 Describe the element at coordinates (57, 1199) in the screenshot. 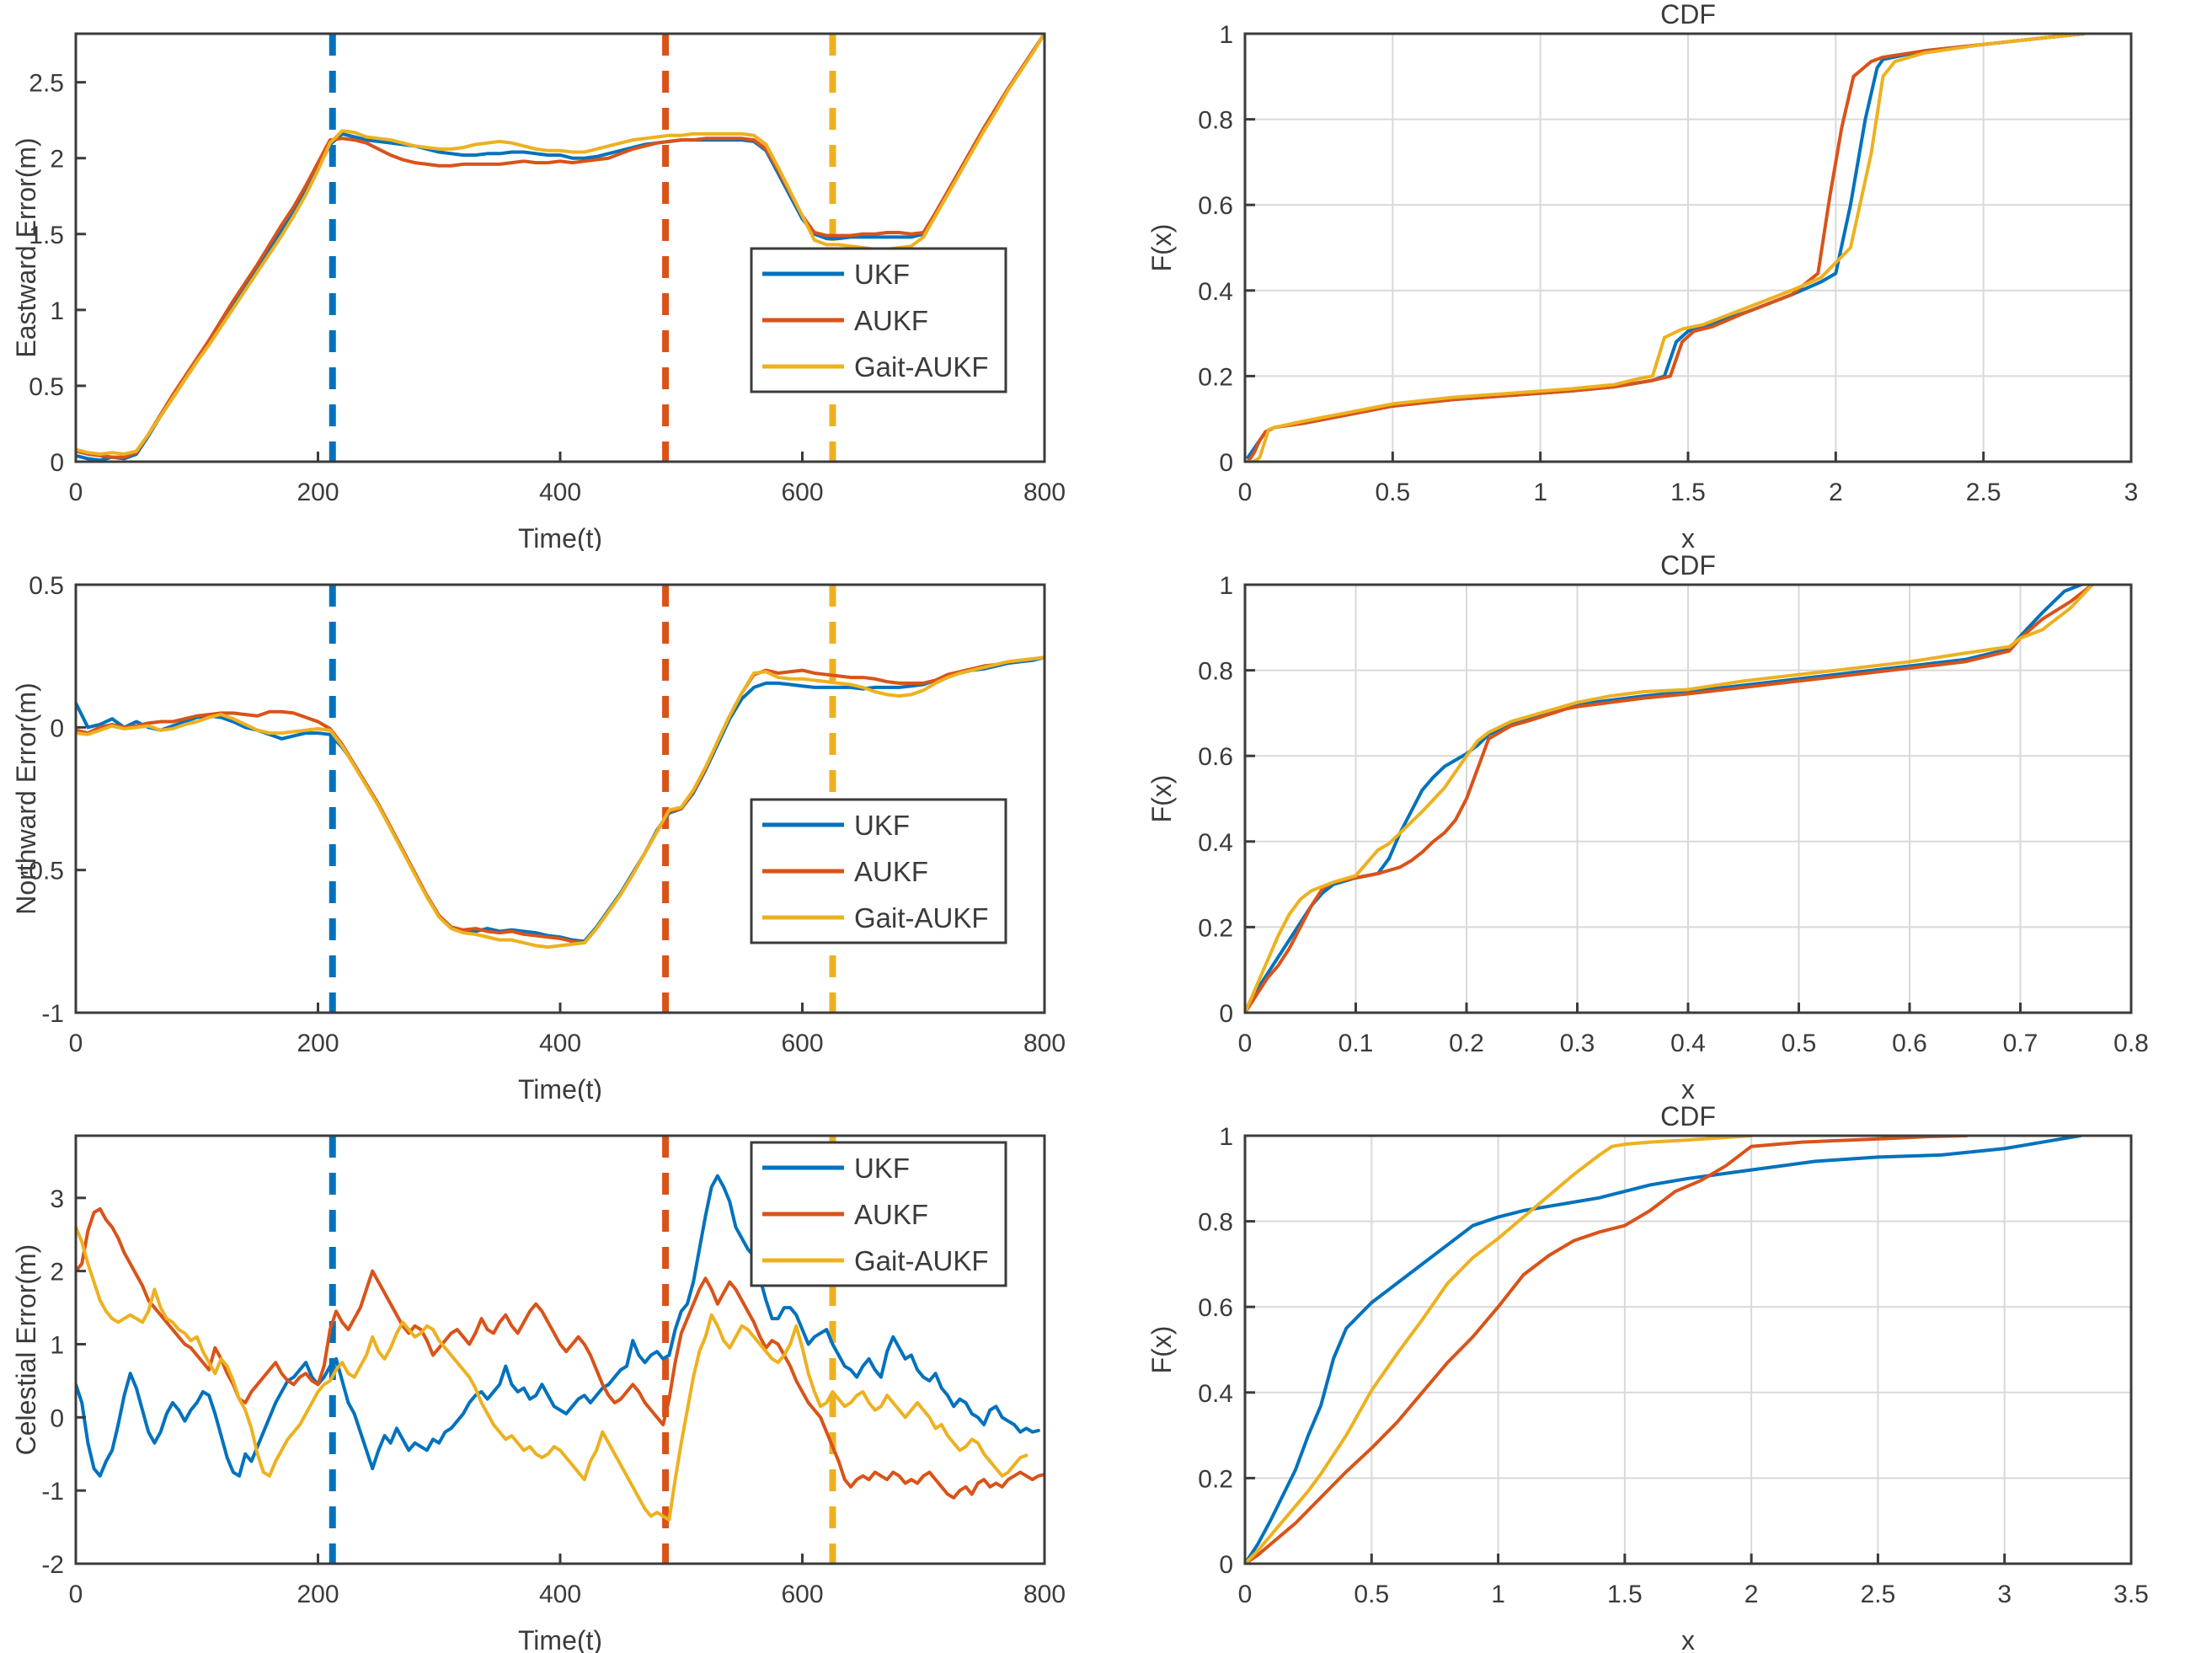

I see `y-tick-label: 3` at that location.